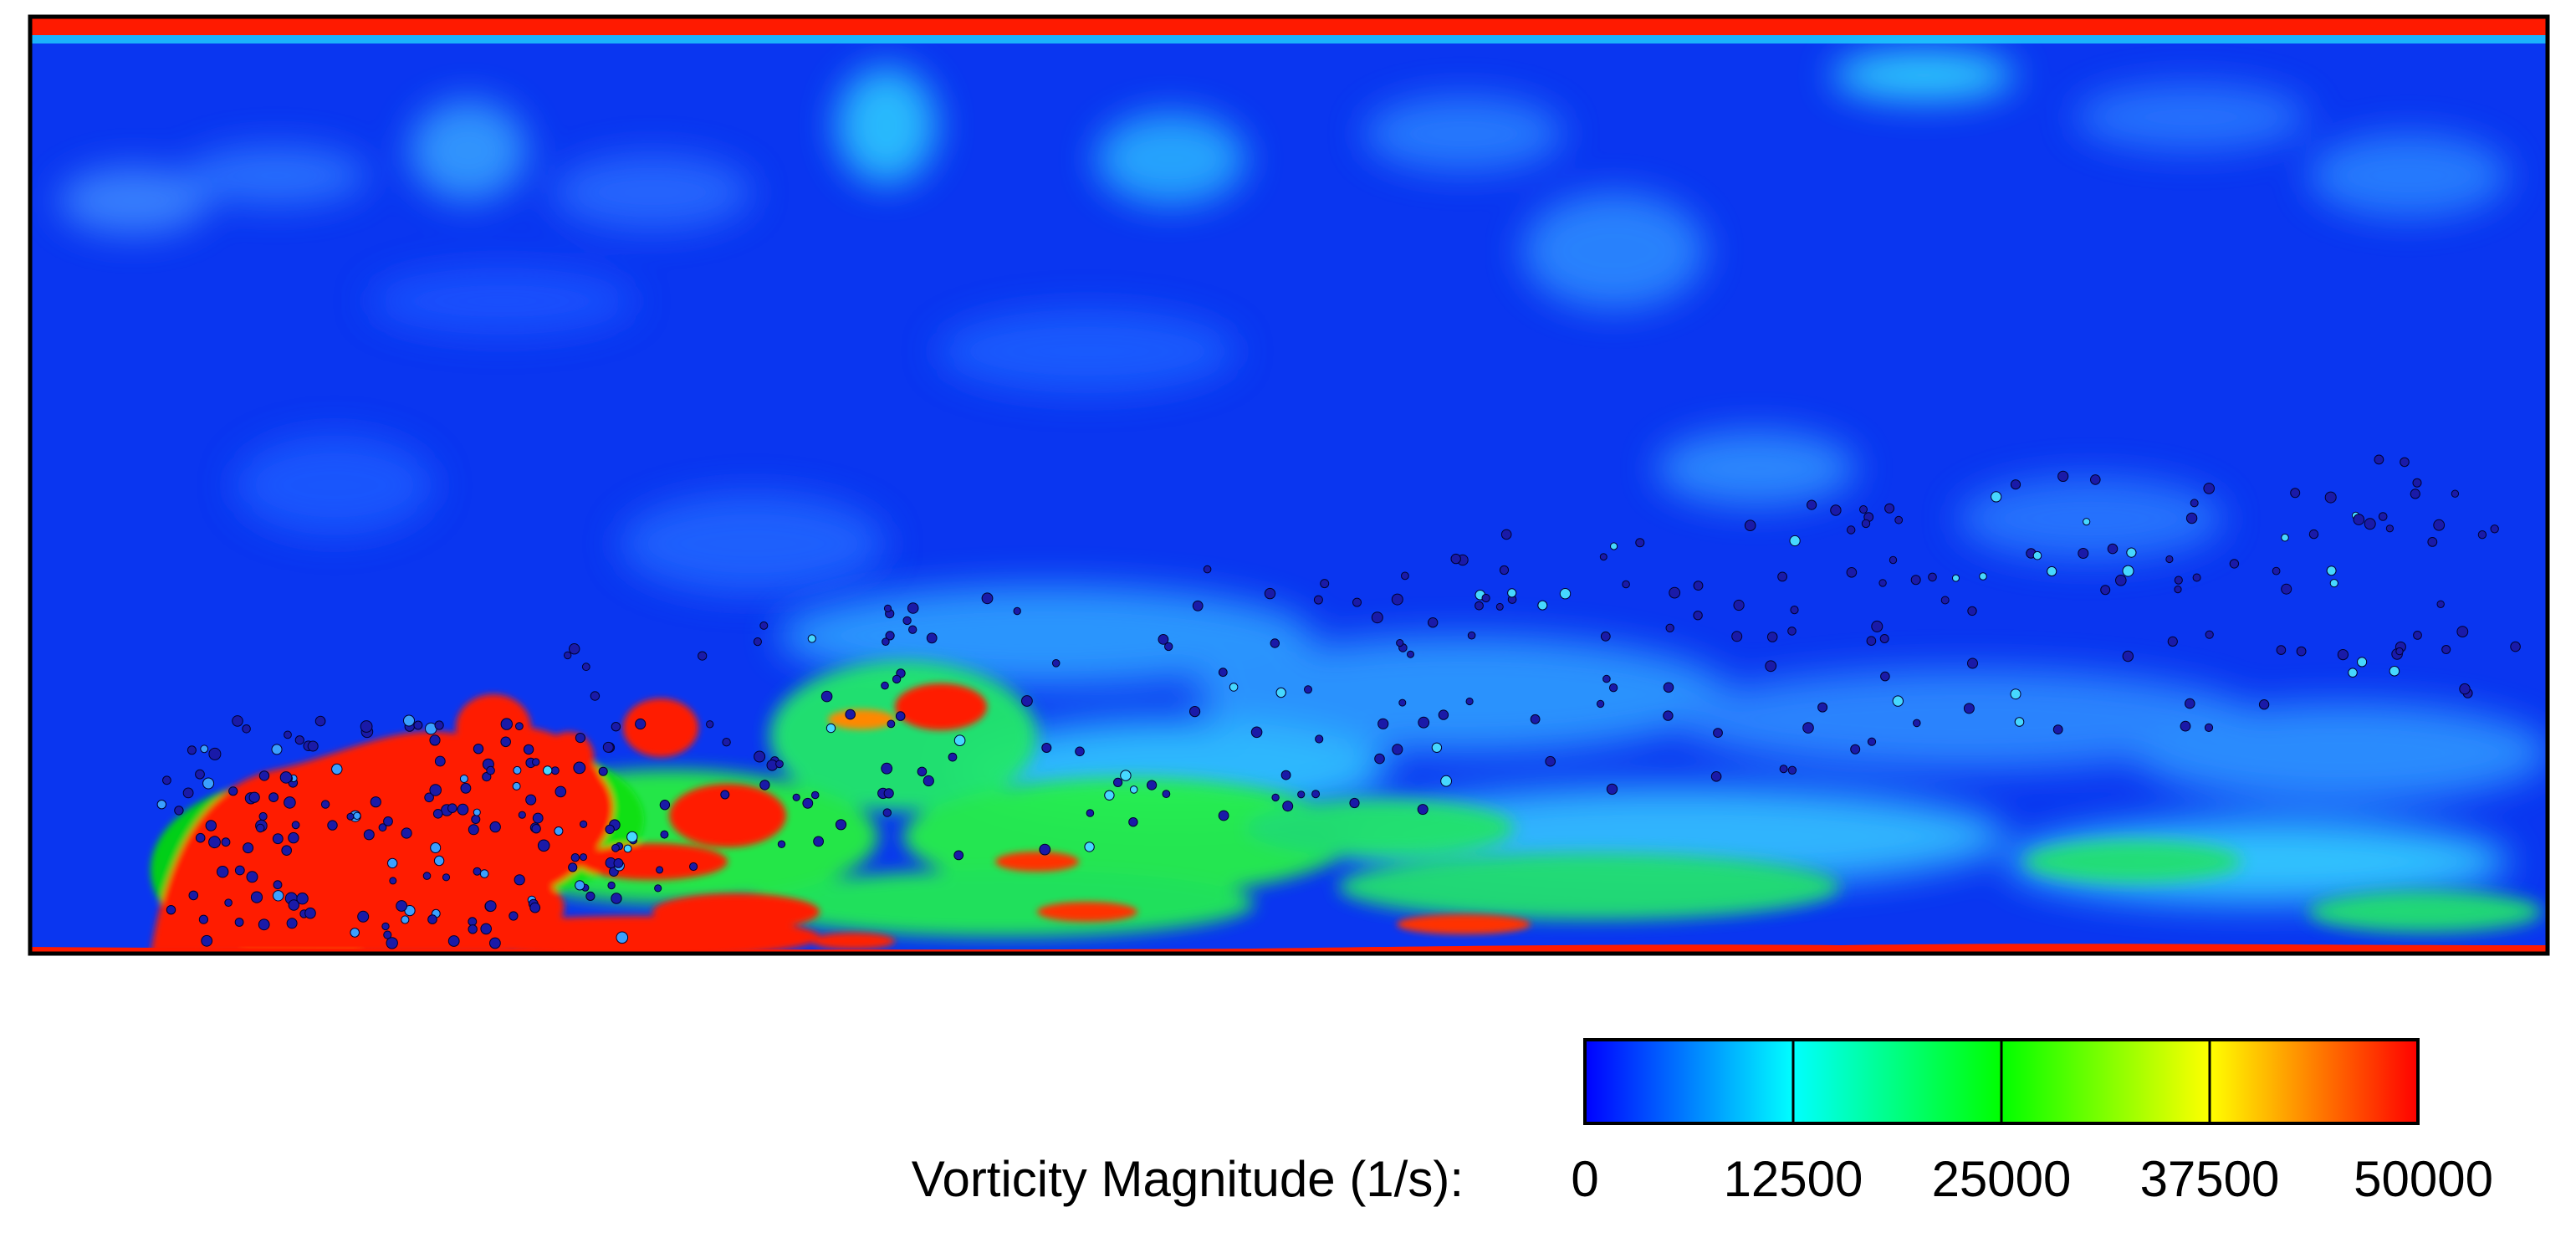  What do you see at coordinates (1188, 1179) in the screenshot?
I see `colorbar-title: Vorticity Magnitude (1/s):` at bounding box center [1188, 1179].